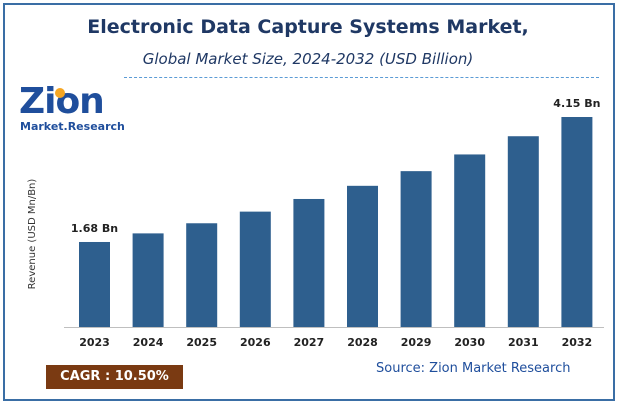  What do you see at coordinates (201, 342) in the screenshot?
I see `x-tick-label-2025: 2025` at bounding box center [201, 342].